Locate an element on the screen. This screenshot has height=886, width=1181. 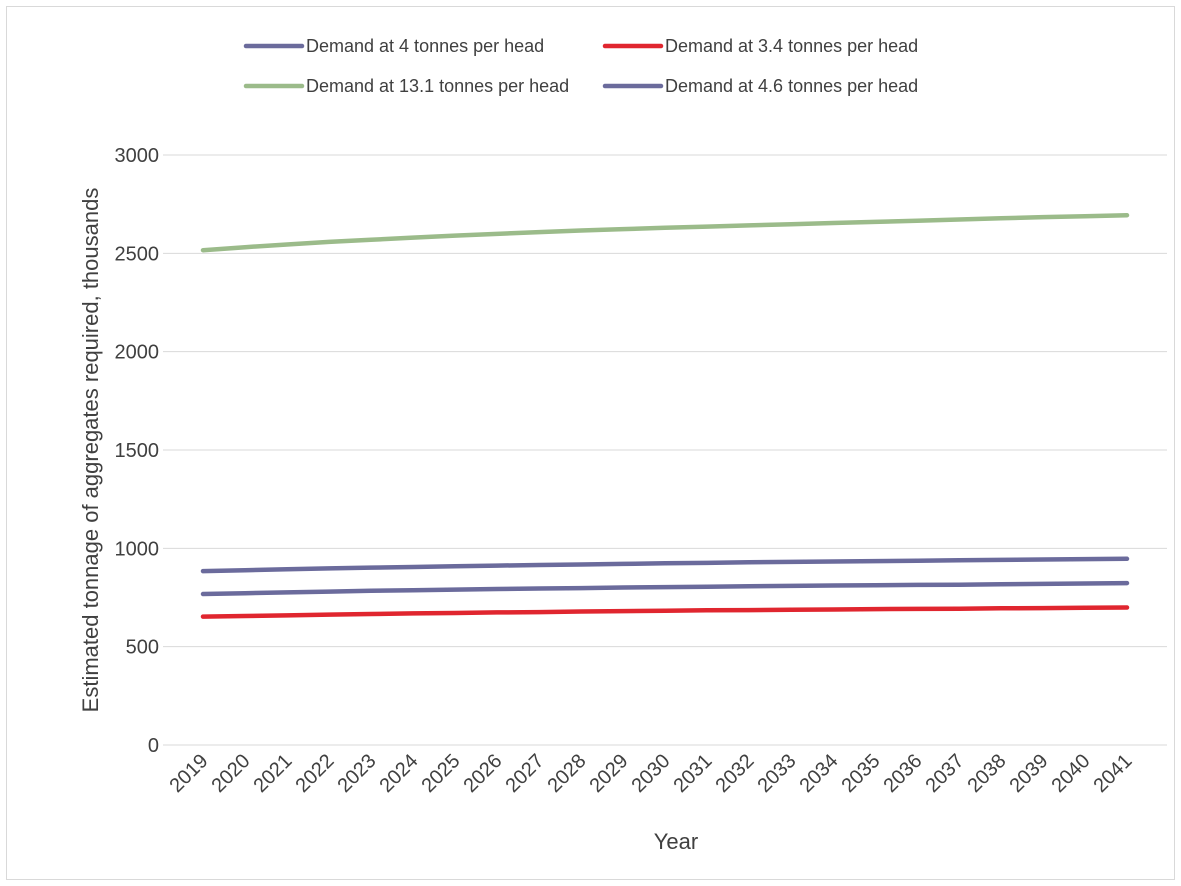
y-tick-label: 2000 is located at coordinates (137, 353).